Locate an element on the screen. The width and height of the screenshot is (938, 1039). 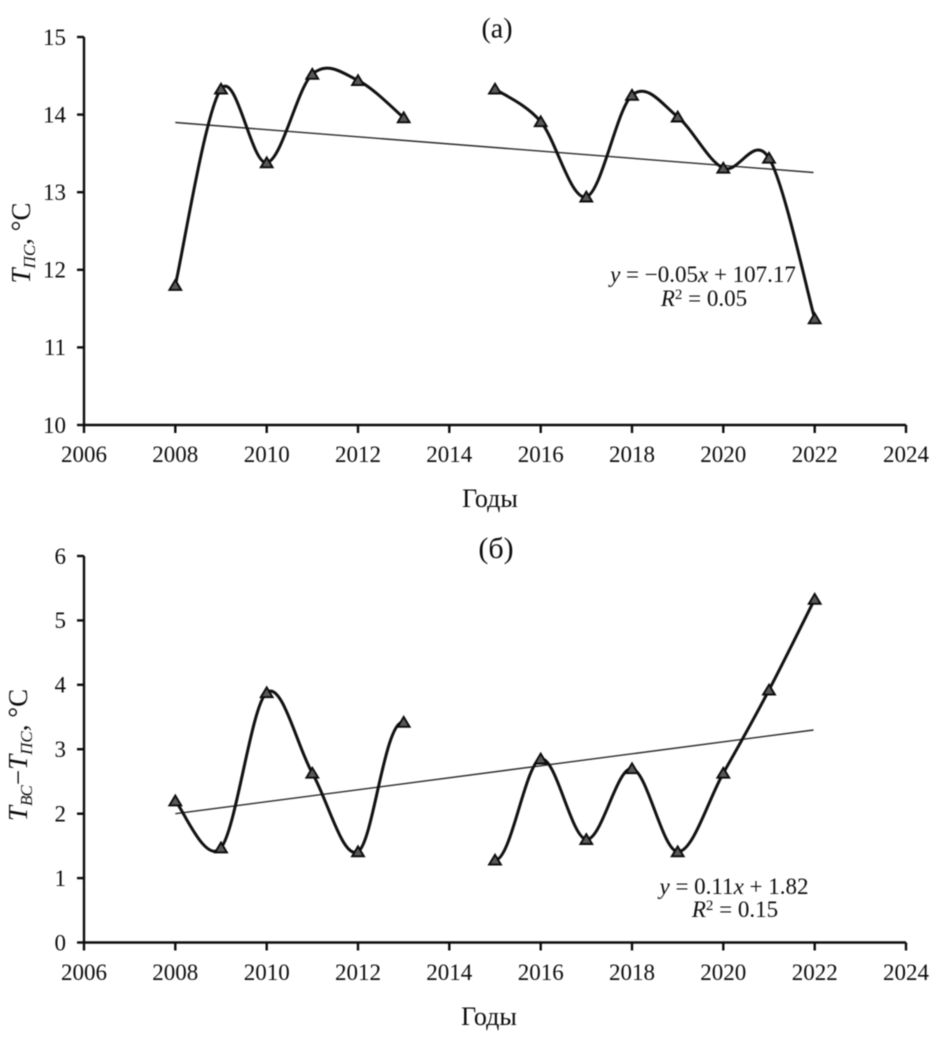
svg-text: TПС, °C is located at coordinates (22, 243).